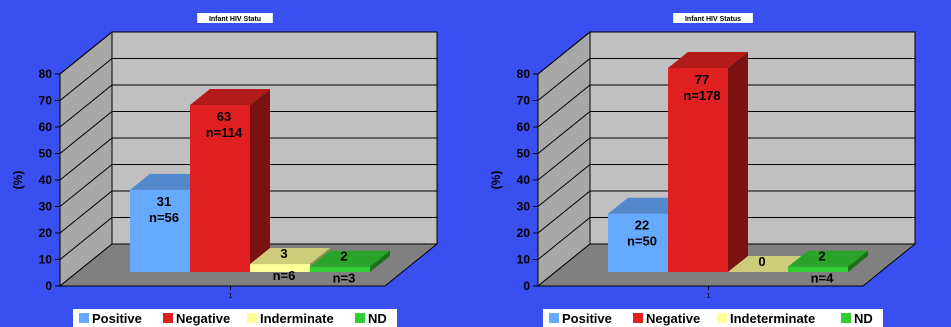  What do you see at coordinates (772, 318) in the screenshot?
I see `legend-label-indeterminate: Indeterminate` at bounding box center [772, 318].